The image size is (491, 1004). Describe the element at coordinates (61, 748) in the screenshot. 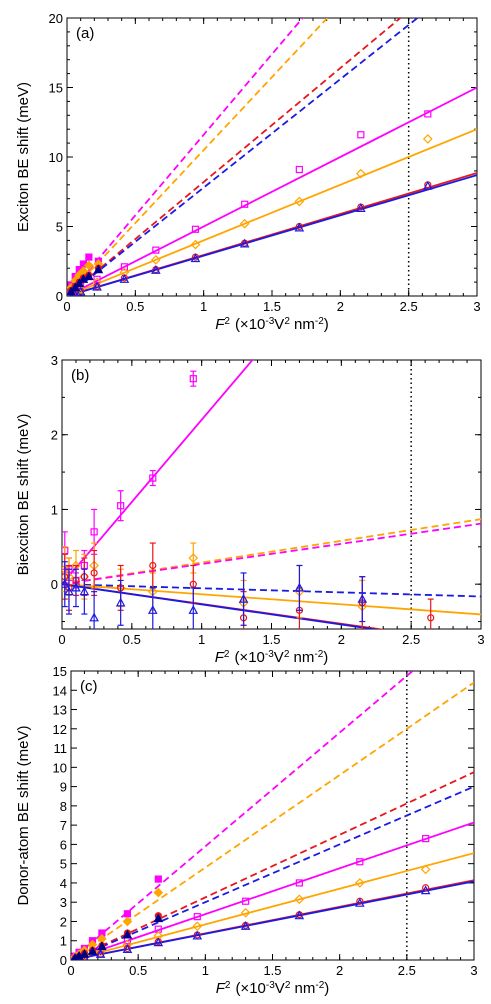

I see `y-tick-label: 11` at that location.